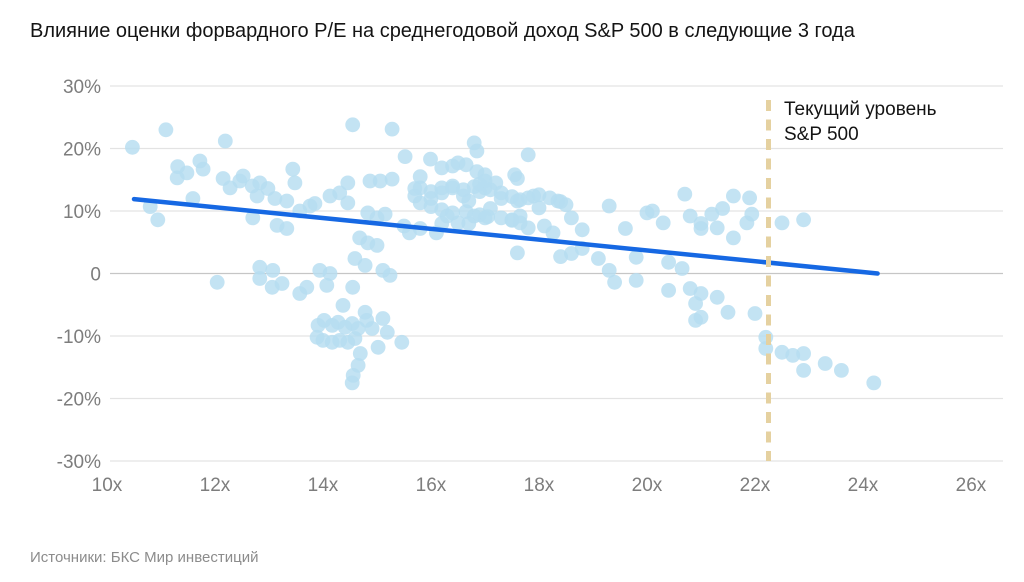 This screenshot has height=582, width=1024. What do you see at coordinates (79, 462) in the screenshot?
I see `y-tick-label: -30%` at bounding box center [79, 462].